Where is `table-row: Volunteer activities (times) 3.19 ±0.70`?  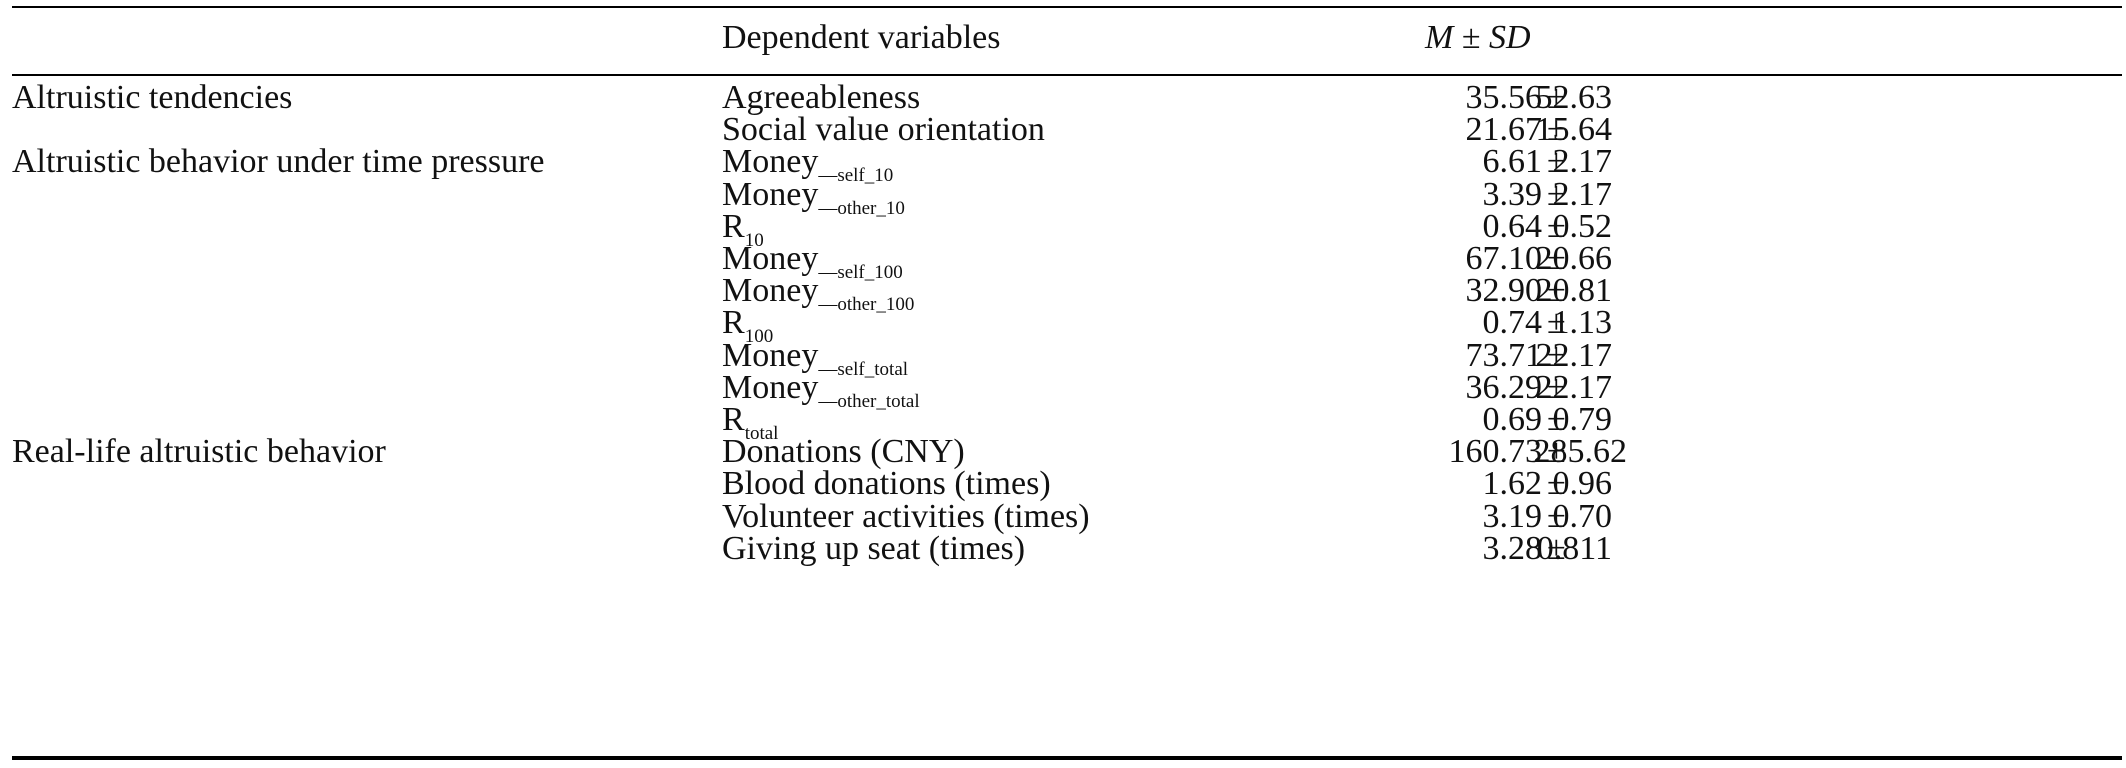
table-row: Volunteer activities (times) 3.19 ±0.70 is located at coordinates (1063, 517).